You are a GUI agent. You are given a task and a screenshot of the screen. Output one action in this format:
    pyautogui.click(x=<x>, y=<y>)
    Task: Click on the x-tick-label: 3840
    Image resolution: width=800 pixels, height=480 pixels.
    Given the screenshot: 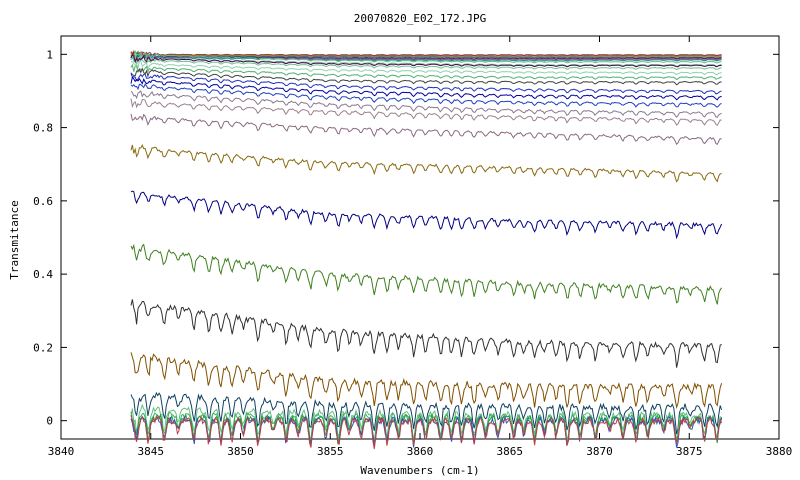 What is the action you would take?
    pyautogui.click(x=61, y=451)
    